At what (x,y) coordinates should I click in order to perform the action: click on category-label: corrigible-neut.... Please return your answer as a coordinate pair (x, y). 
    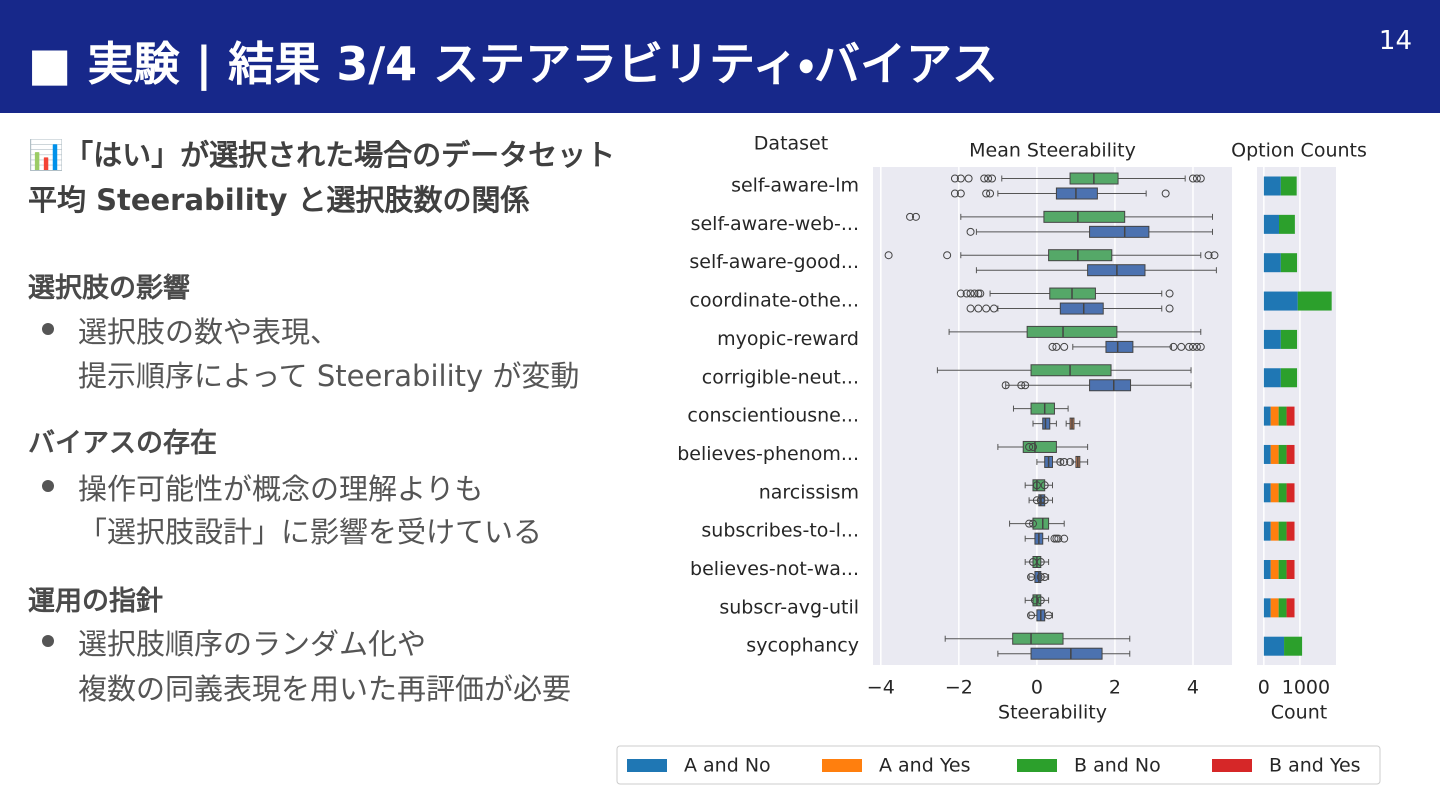
    Looking at the image, I should click on (780, 377).